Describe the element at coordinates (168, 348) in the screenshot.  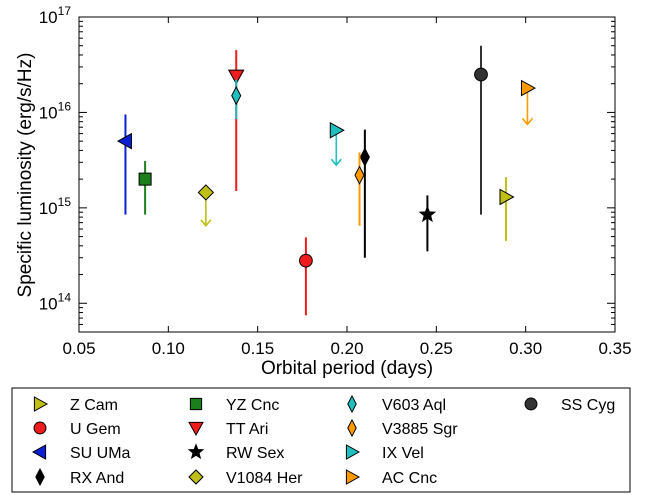
I see `x-tick-label: 0.10` at that location.